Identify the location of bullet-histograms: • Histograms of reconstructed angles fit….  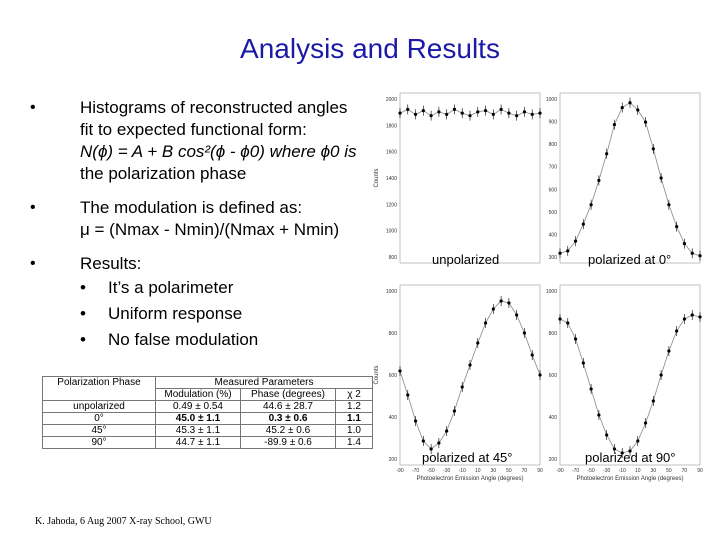
(190, 142).